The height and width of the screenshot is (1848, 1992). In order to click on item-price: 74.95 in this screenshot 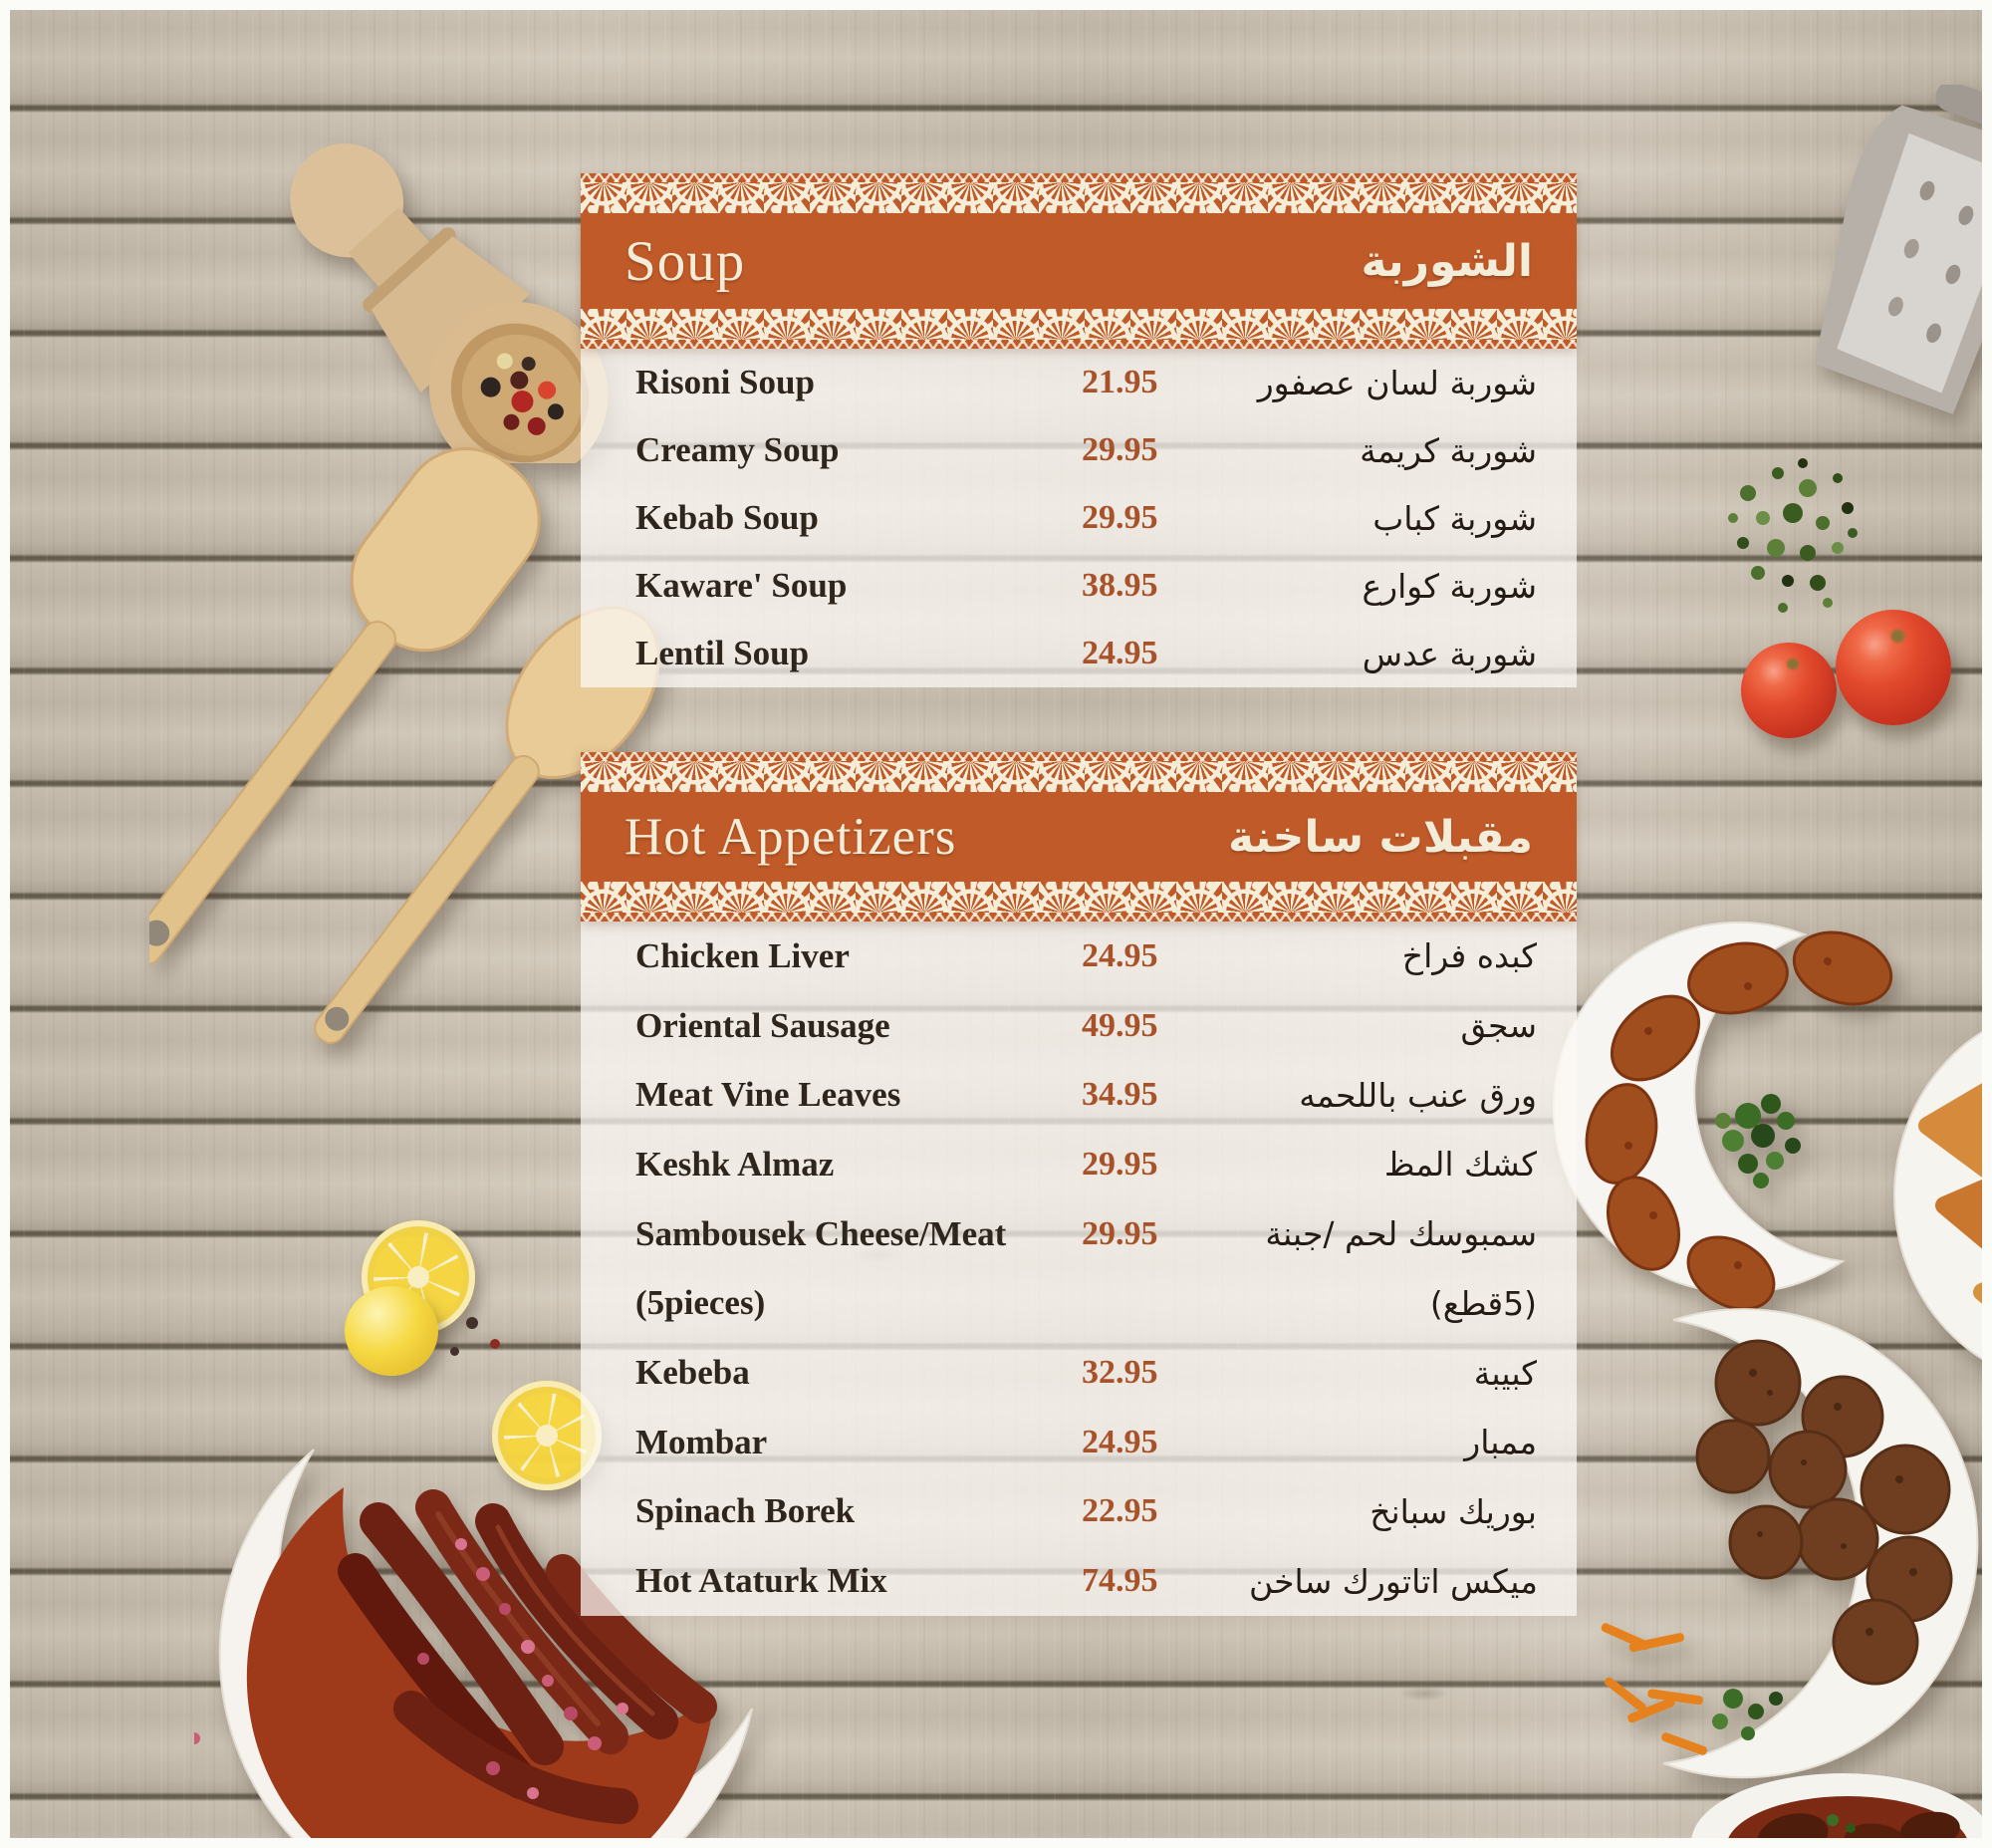, I will do `click(1120, 1581)`.